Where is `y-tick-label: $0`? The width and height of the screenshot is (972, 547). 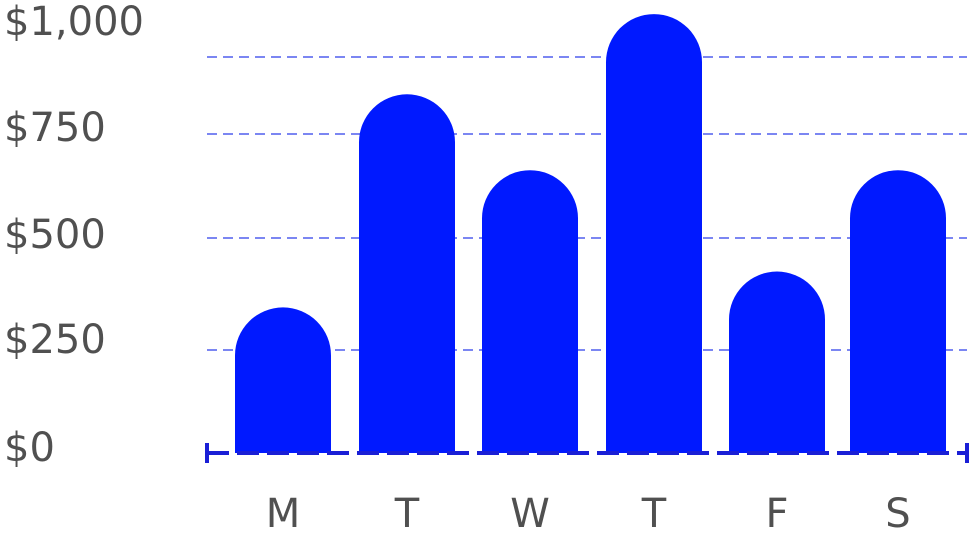
y-tick-label: $0 is located at coordinates (29, 448).